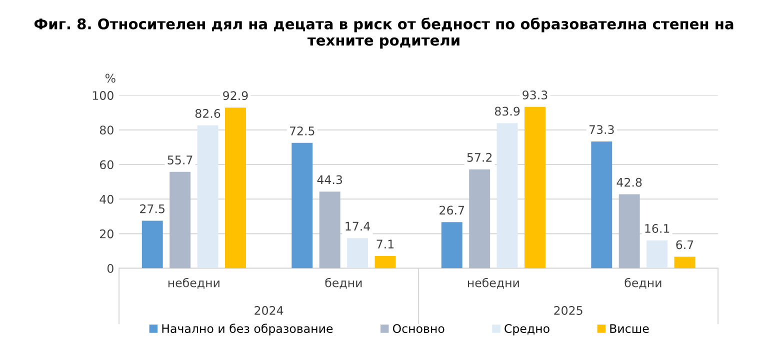 The image size is (768, 353). I want to click on data-label: 72.5, so click(302, 131).